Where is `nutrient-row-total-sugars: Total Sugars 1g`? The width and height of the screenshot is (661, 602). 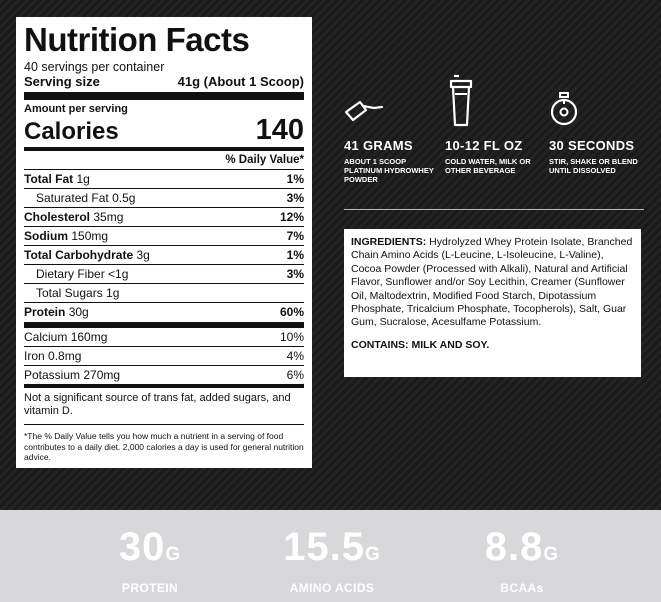 nutrient-row-total-sugars: Total Sugars 1g is located at coordinates (164, 293).